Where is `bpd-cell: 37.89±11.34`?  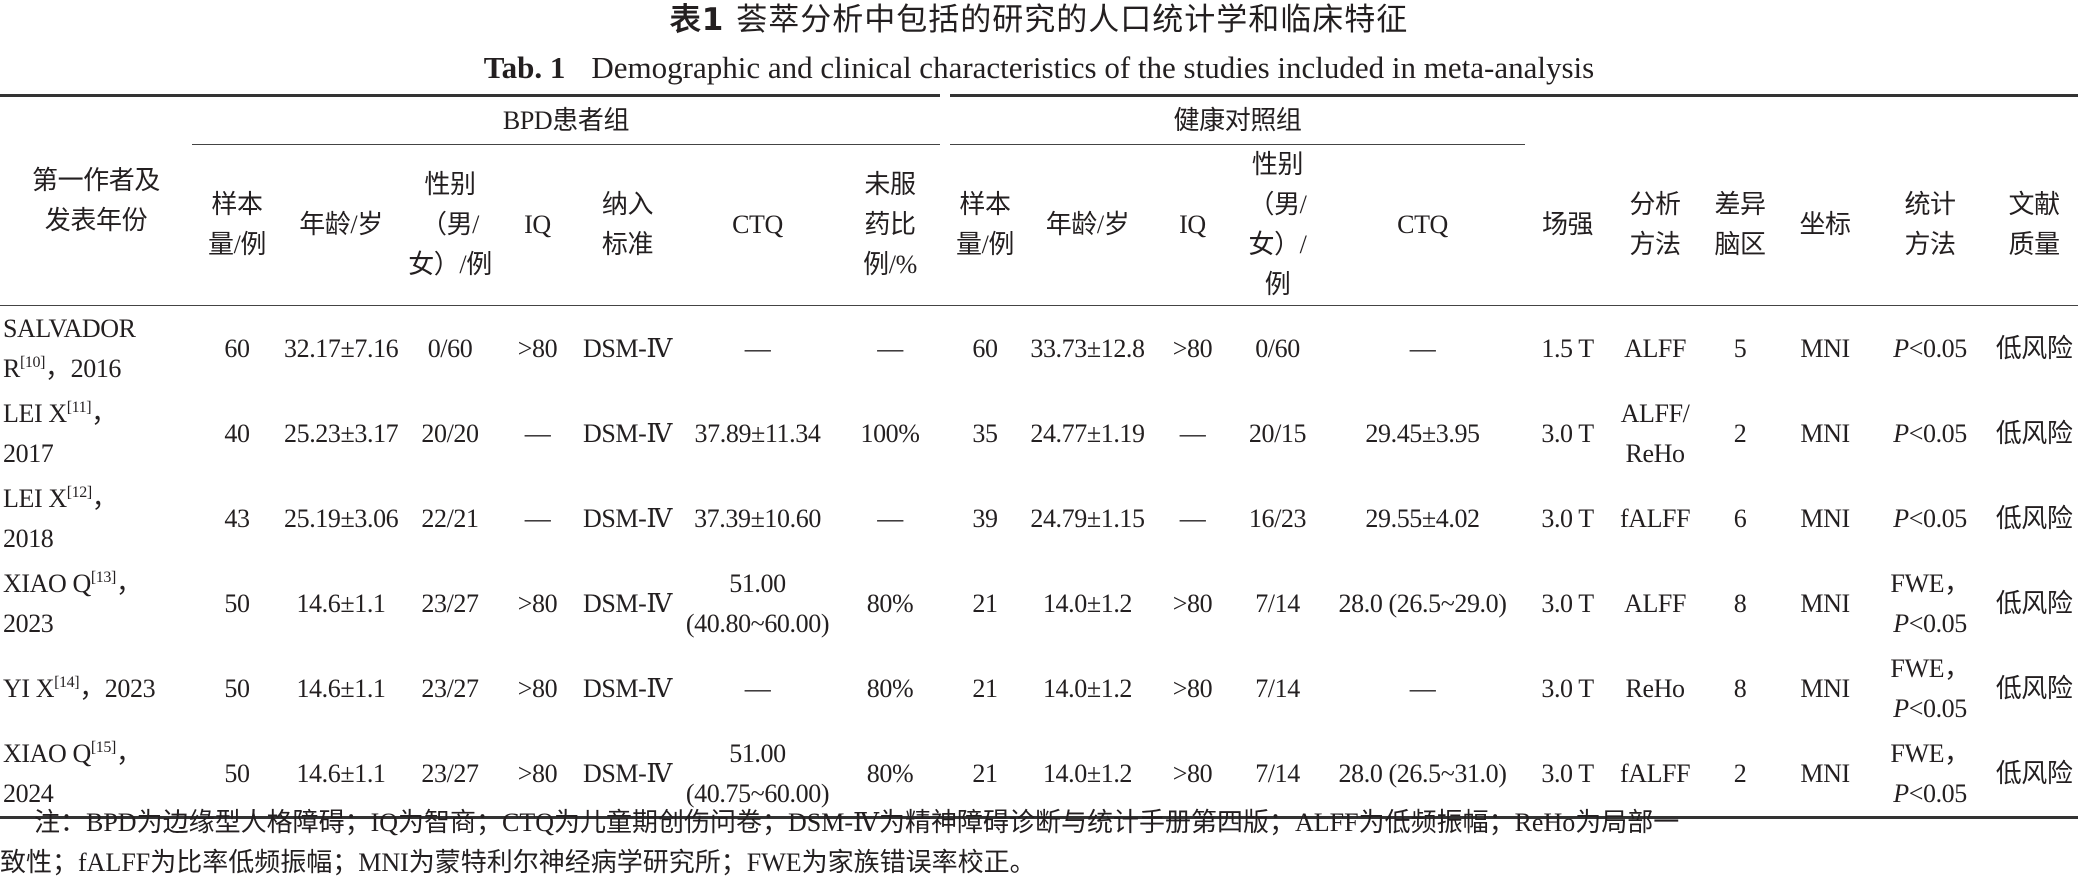 bpd-cell: 37.89±11.34 is located at coordinates (757, 433).